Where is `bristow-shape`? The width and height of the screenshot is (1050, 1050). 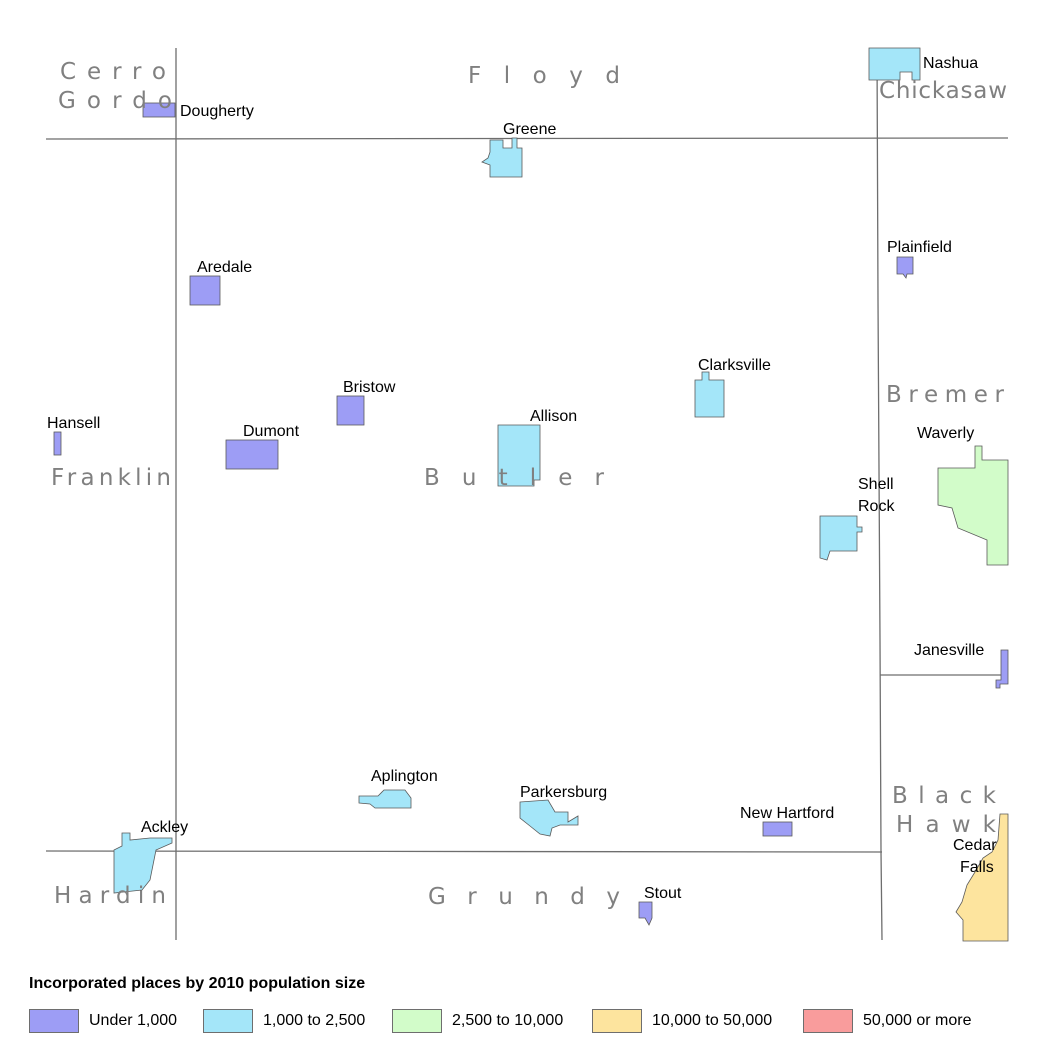
bristow-shape is located at coordinates (350, 410).